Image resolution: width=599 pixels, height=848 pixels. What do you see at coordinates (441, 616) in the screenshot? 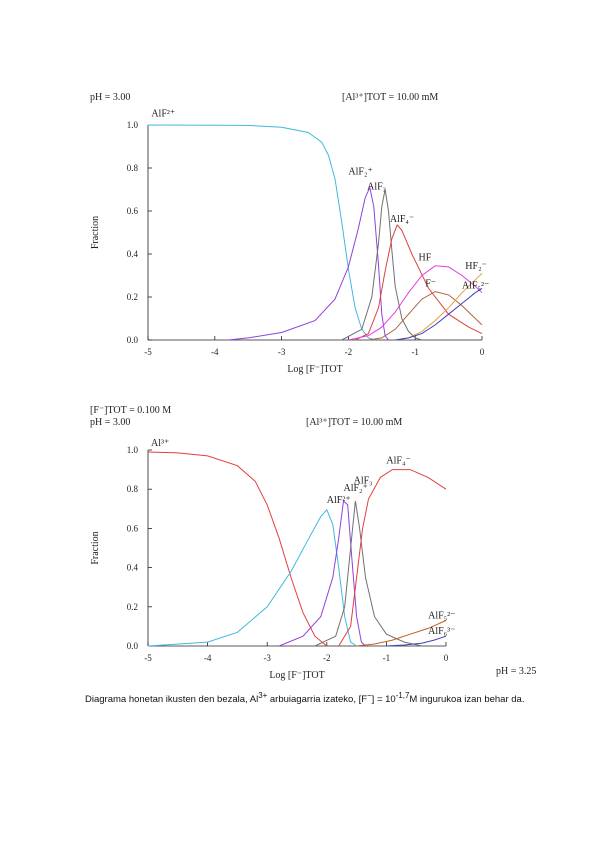
I see `chart2-series-label-6: AlF₅²⁻` at bounding box center [441, 616].